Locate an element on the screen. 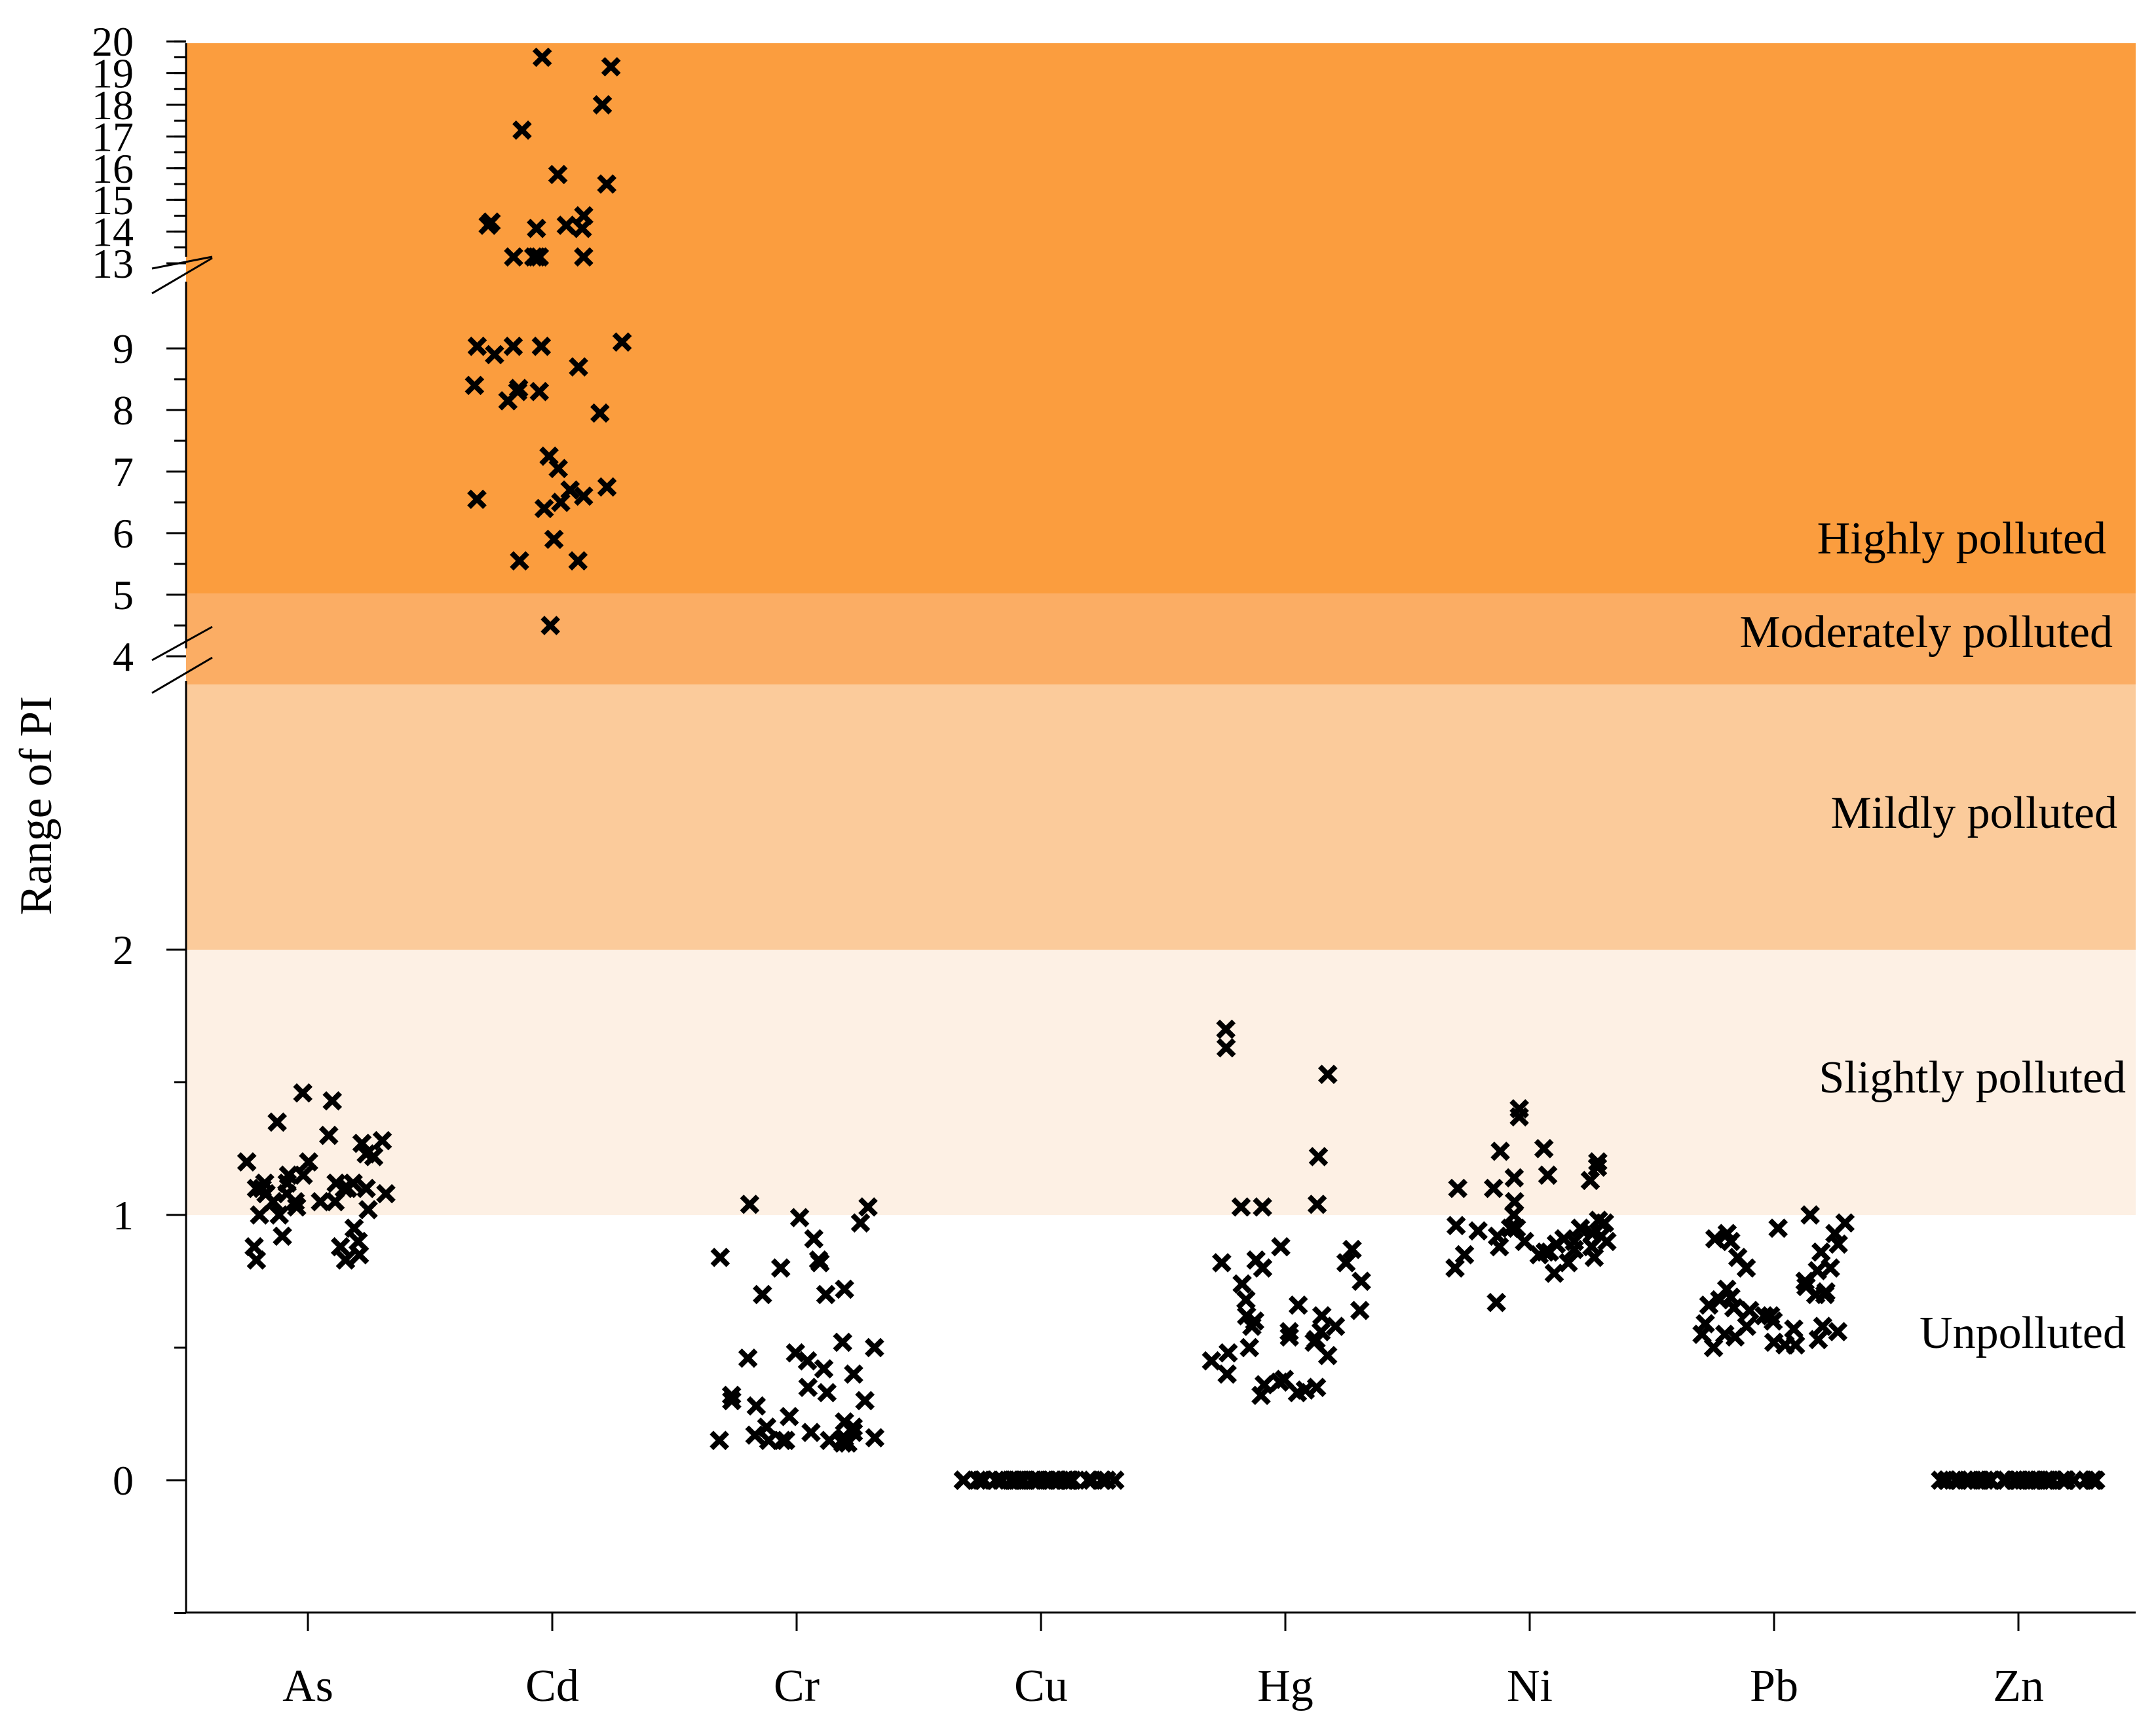 The width and height of the screenshot is (2156, 1716). y-tick-label: 8 is located at coordinates (123, 410).